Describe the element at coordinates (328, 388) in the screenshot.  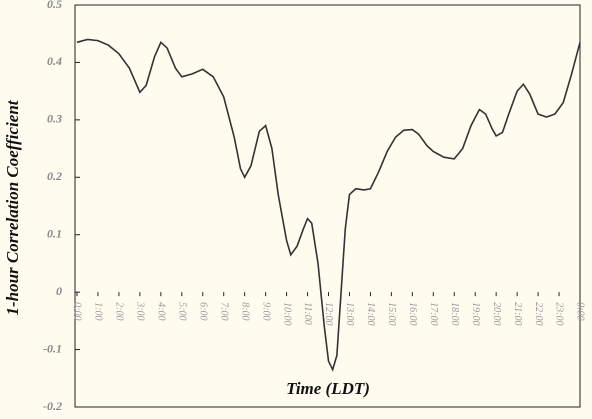
I see `x-axis-label: Time (LDT)` at that location.